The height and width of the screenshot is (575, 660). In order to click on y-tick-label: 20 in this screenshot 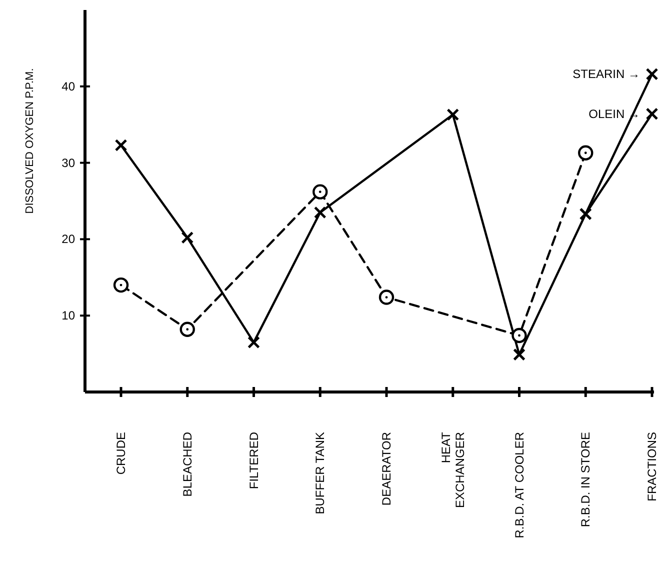, I will do `click(69, 239)`.